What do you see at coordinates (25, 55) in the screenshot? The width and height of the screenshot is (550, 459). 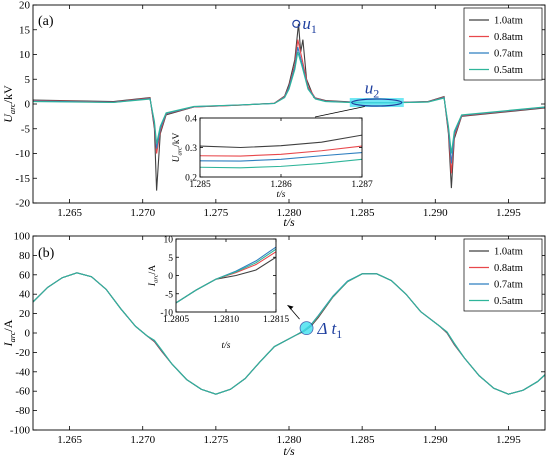 I see `p0-y-tick-label: 10` at bounding box center [25, 55].